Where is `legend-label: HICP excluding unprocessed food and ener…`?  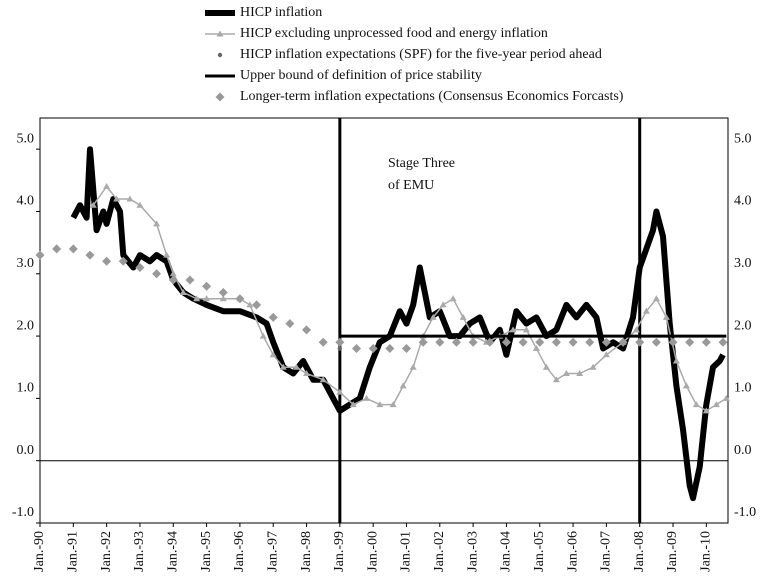 legend-label: HICP excluding unprocessed food and ener… is located at coordinates (394, 33).